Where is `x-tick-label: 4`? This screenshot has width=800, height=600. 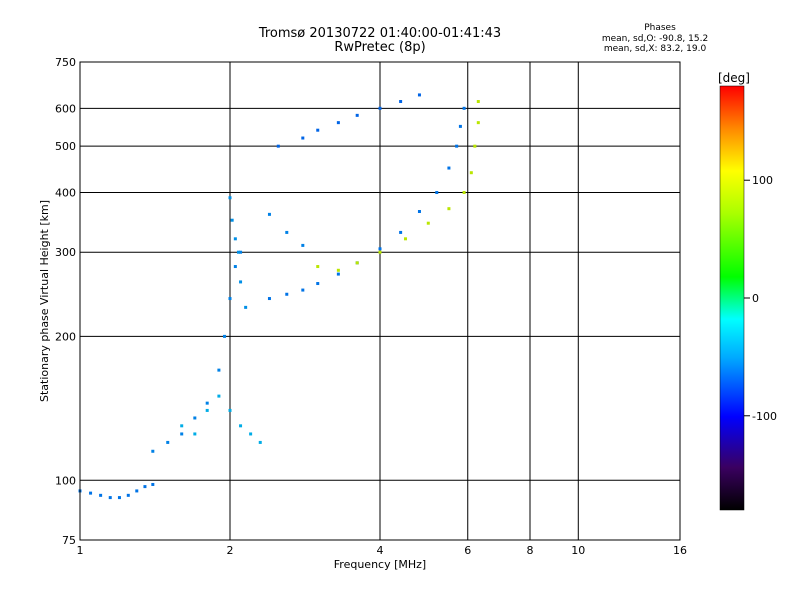 x-tick-label: 4 is located at coordinates (380, 550).